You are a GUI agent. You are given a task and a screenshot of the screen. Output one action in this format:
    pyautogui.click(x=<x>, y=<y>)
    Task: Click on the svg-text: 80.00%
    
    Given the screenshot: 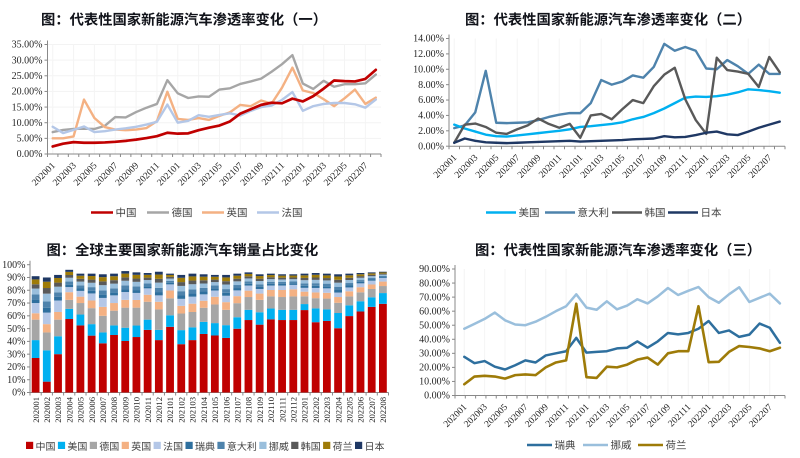 What is the action you would take?
    pyautogui.click(x=434, y=283)
    